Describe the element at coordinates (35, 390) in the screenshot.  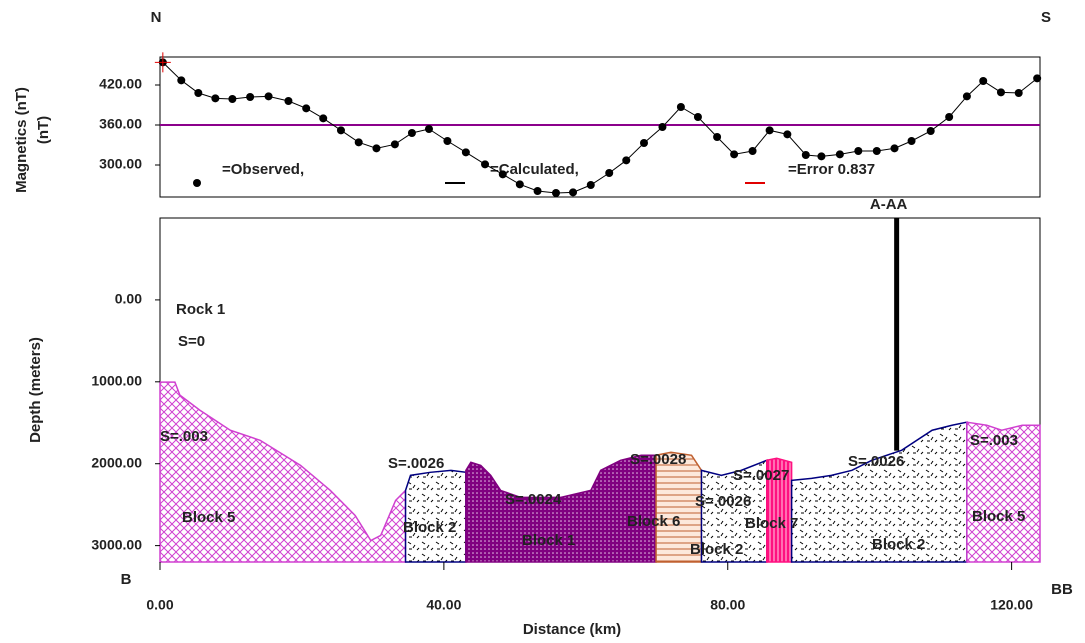
I see `y-axis-title: Depth (meters)` at that location.